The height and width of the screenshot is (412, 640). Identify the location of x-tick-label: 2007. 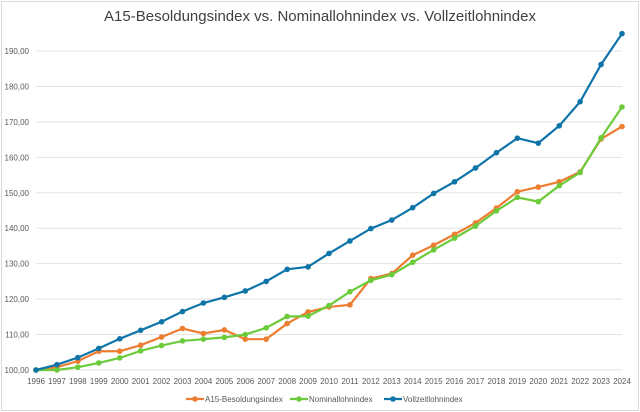
(266, 381).